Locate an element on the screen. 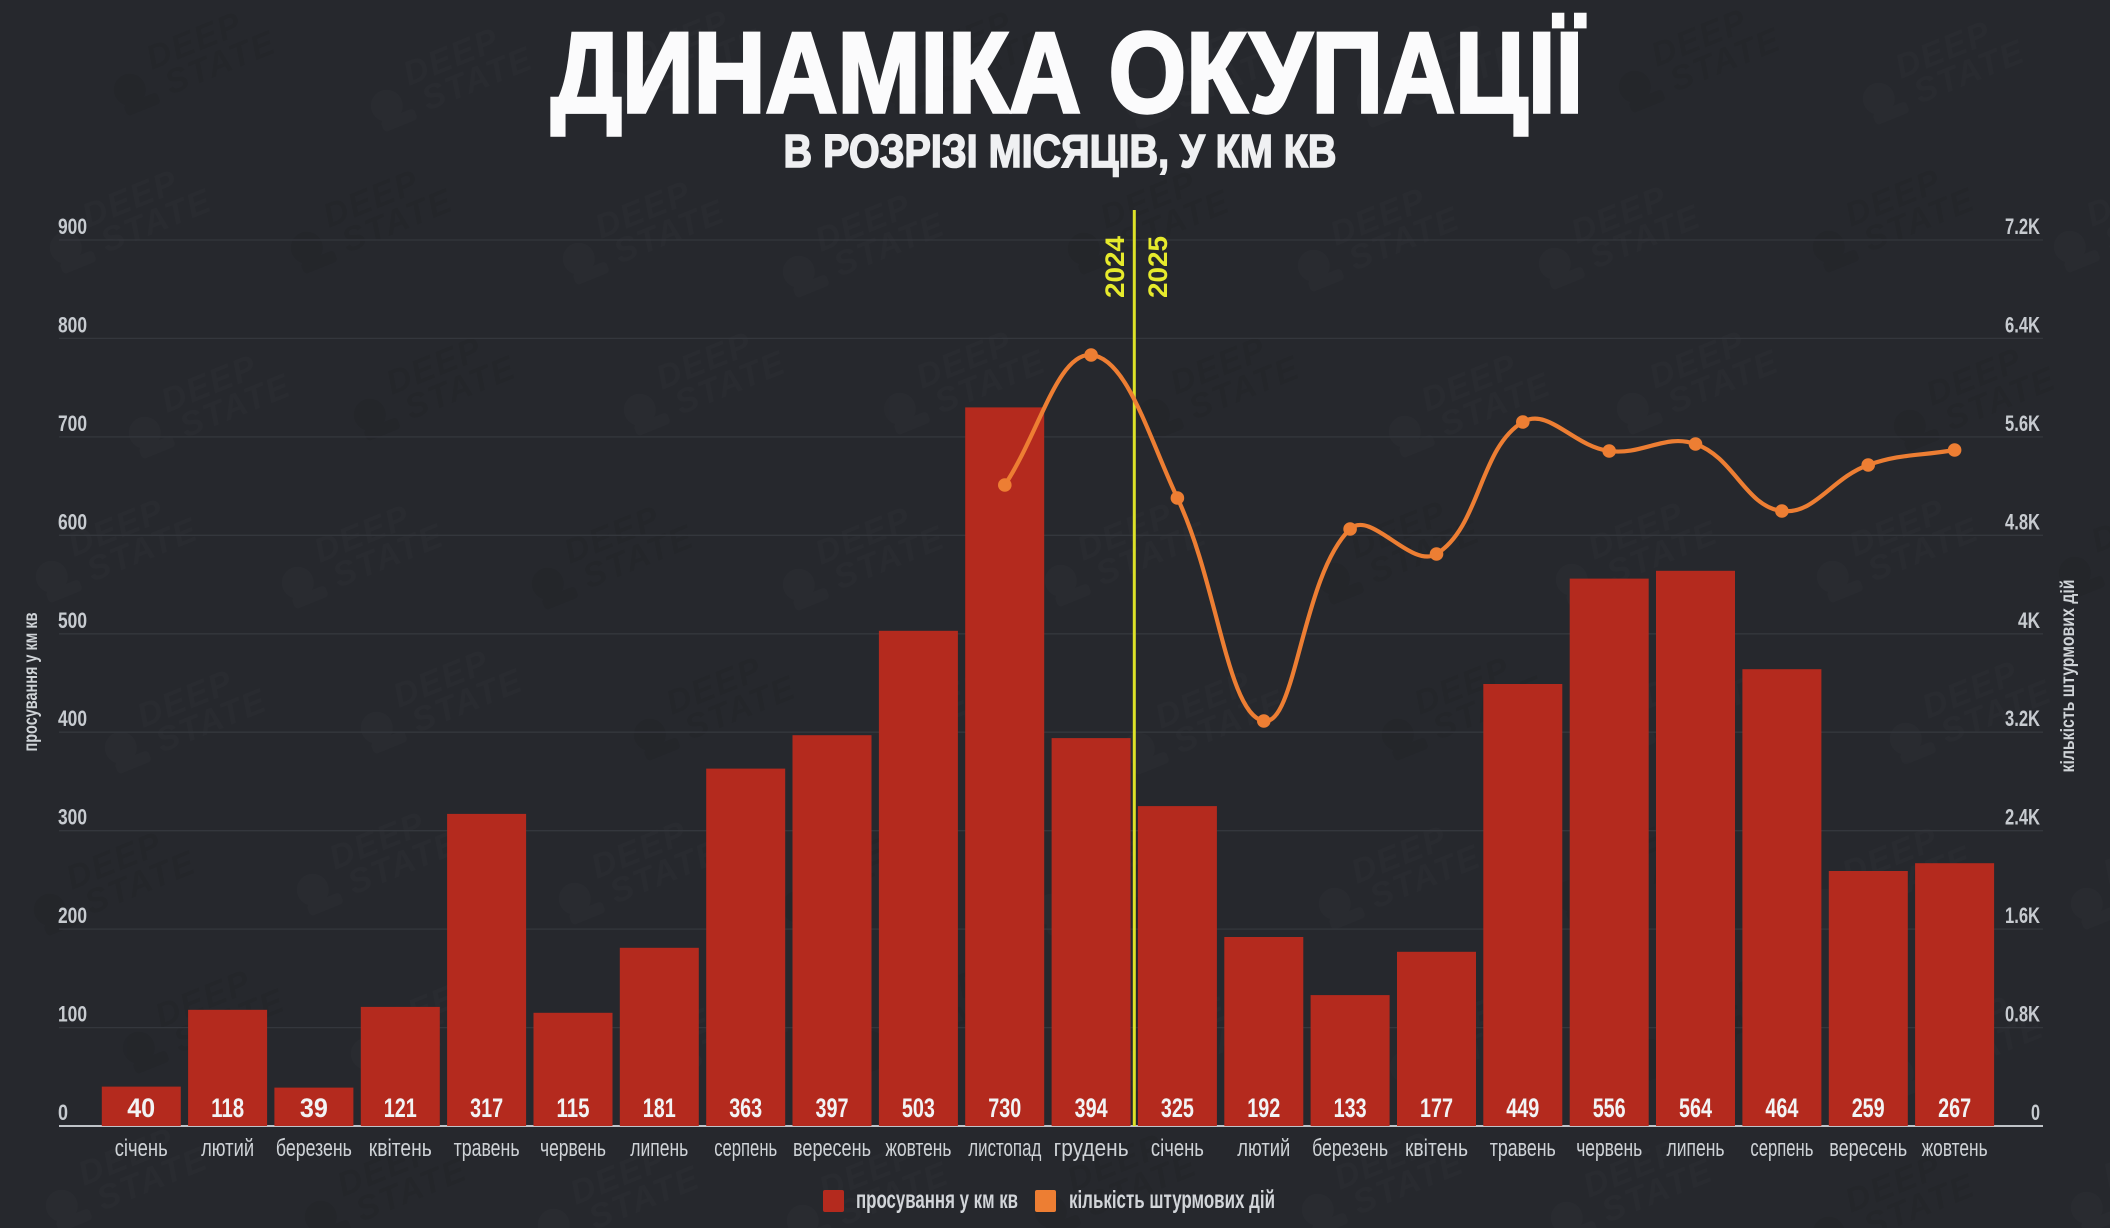 The width and height of the screenshot is (2110, 1228). svg-text: 0.8K is located at coordinates (2022, 1014).